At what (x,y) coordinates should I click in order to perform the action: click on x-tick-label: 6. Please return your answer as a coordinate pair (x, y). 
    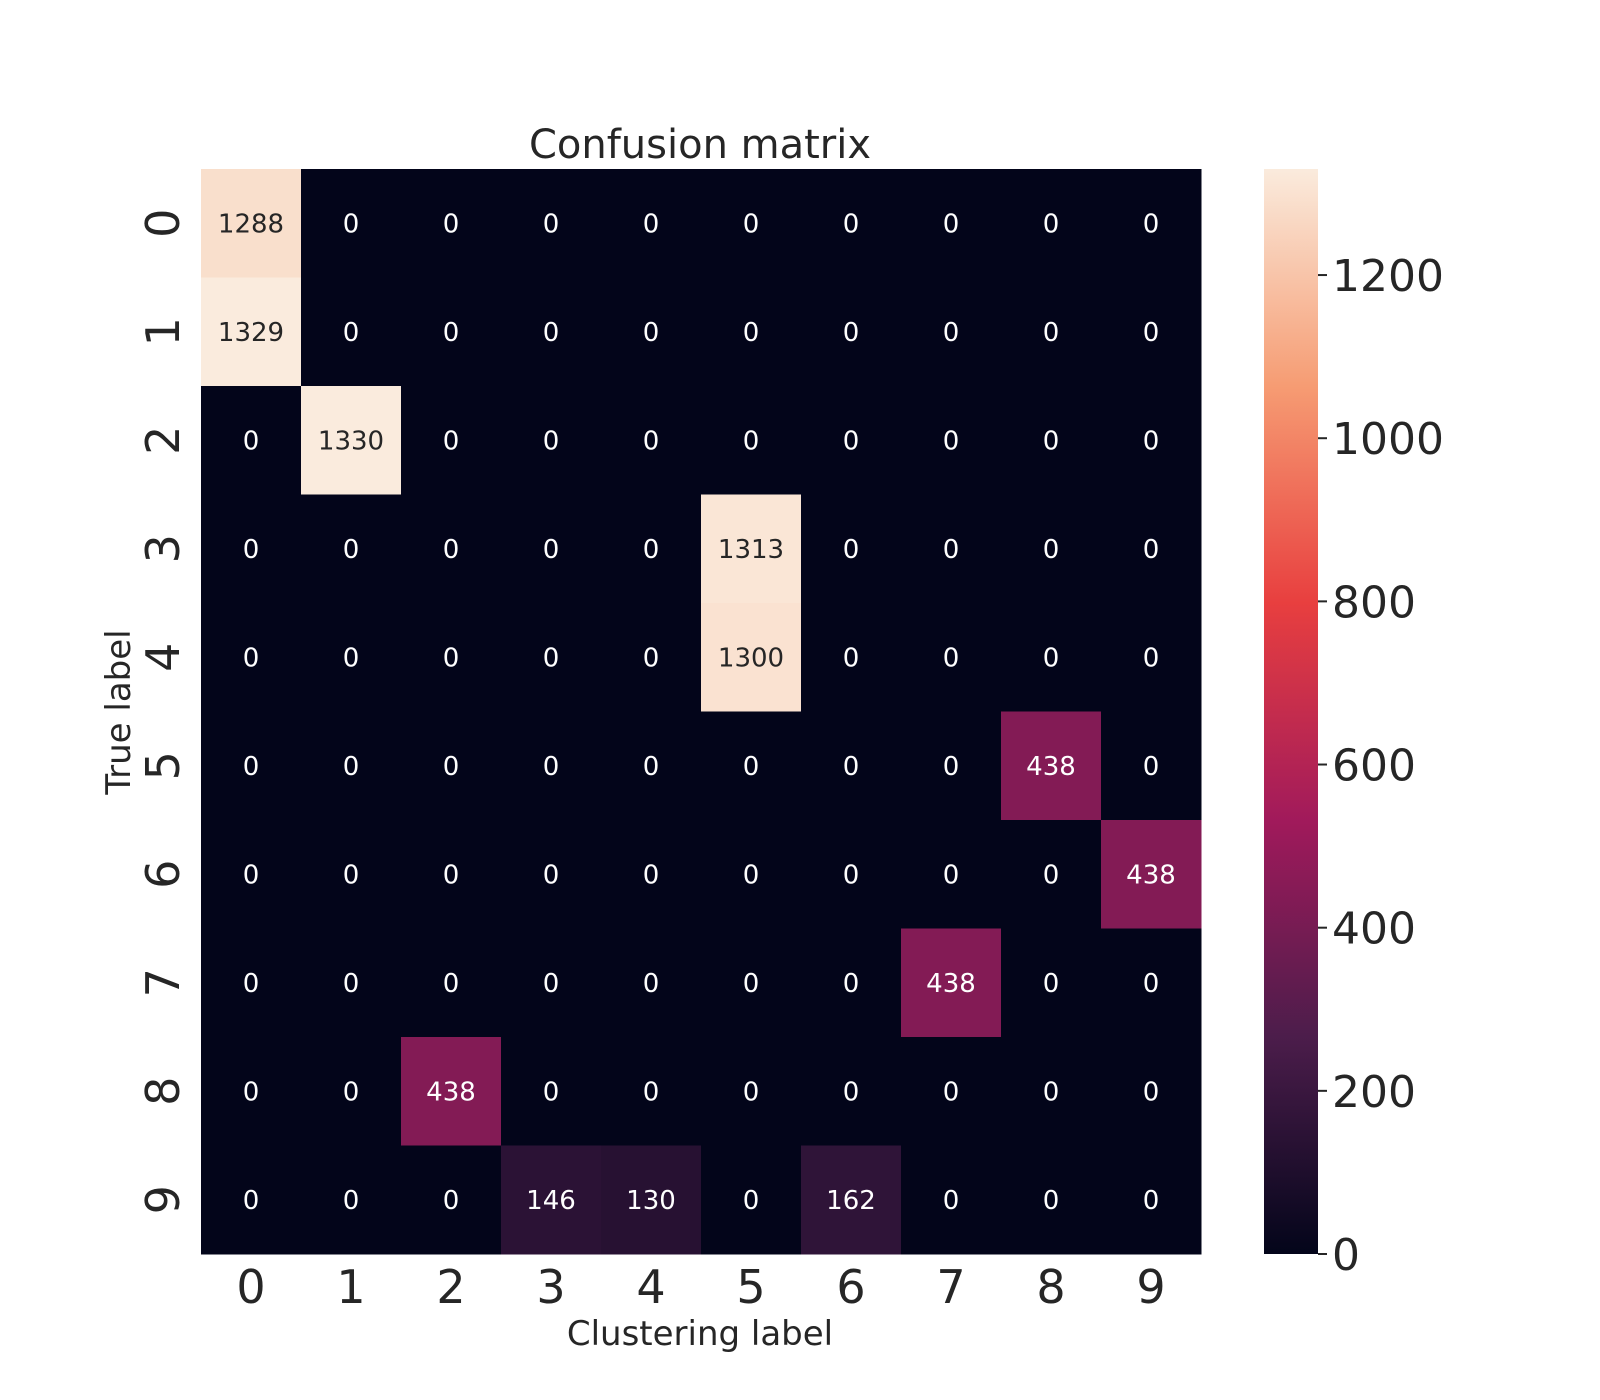
    Looking at the image, I should click on (850, 1287).